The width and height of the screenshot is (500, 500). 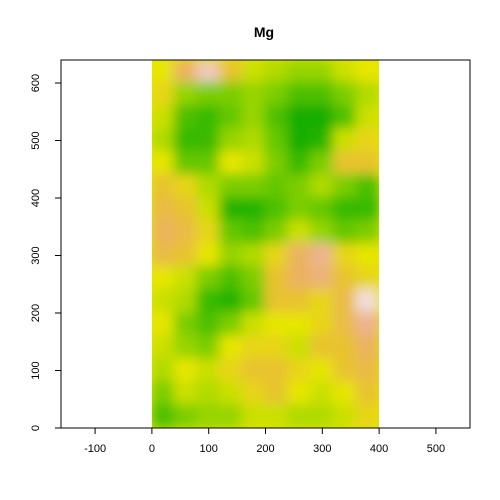 I want to click on x-tick-label: 100, so click(x=209, y=449).